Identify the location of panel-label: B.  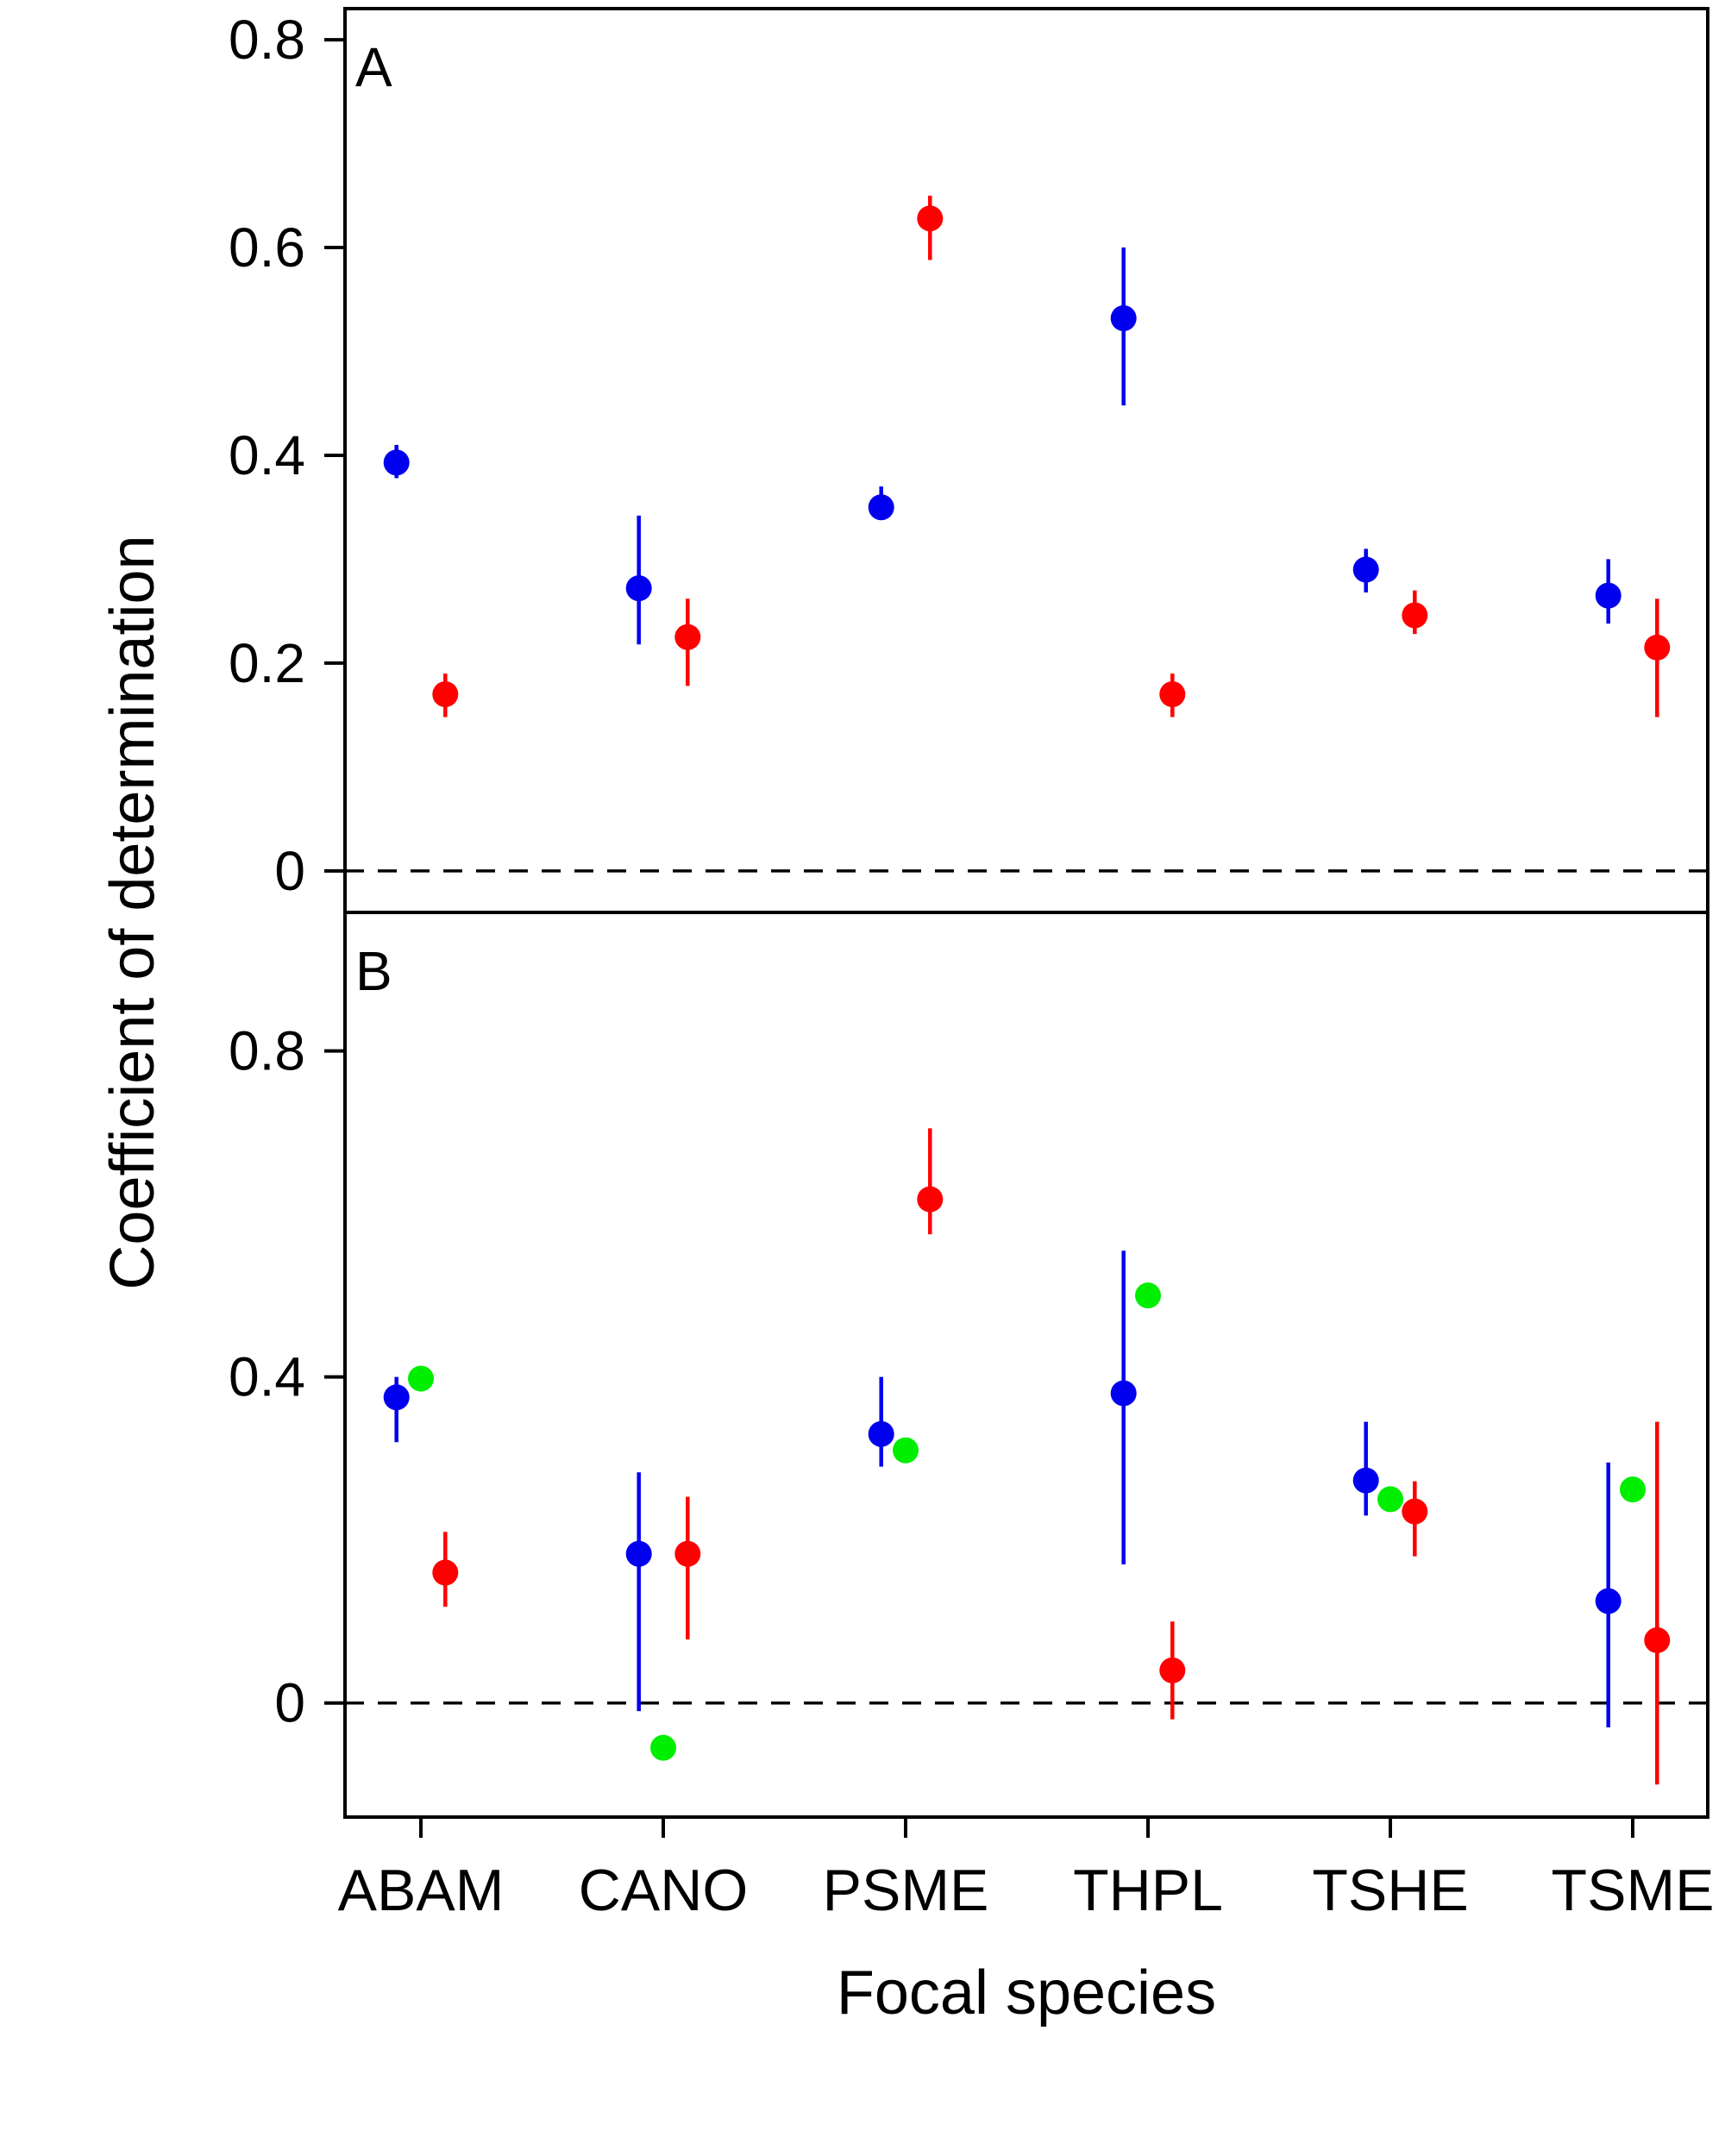
(373, 971).